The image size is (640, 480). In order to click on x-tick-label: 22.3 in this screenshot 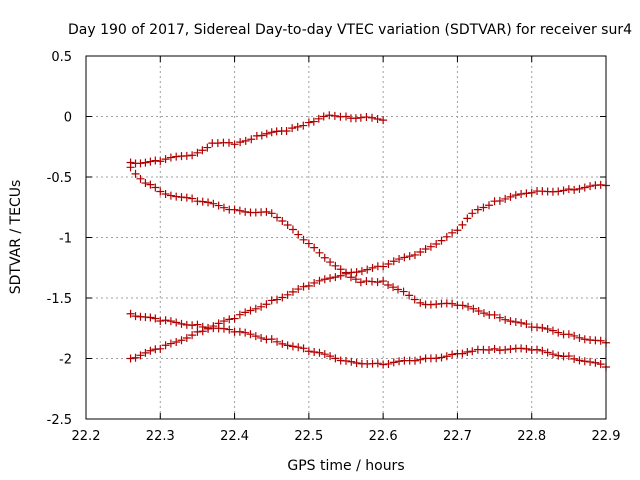, I will do `click(160, 436)`.